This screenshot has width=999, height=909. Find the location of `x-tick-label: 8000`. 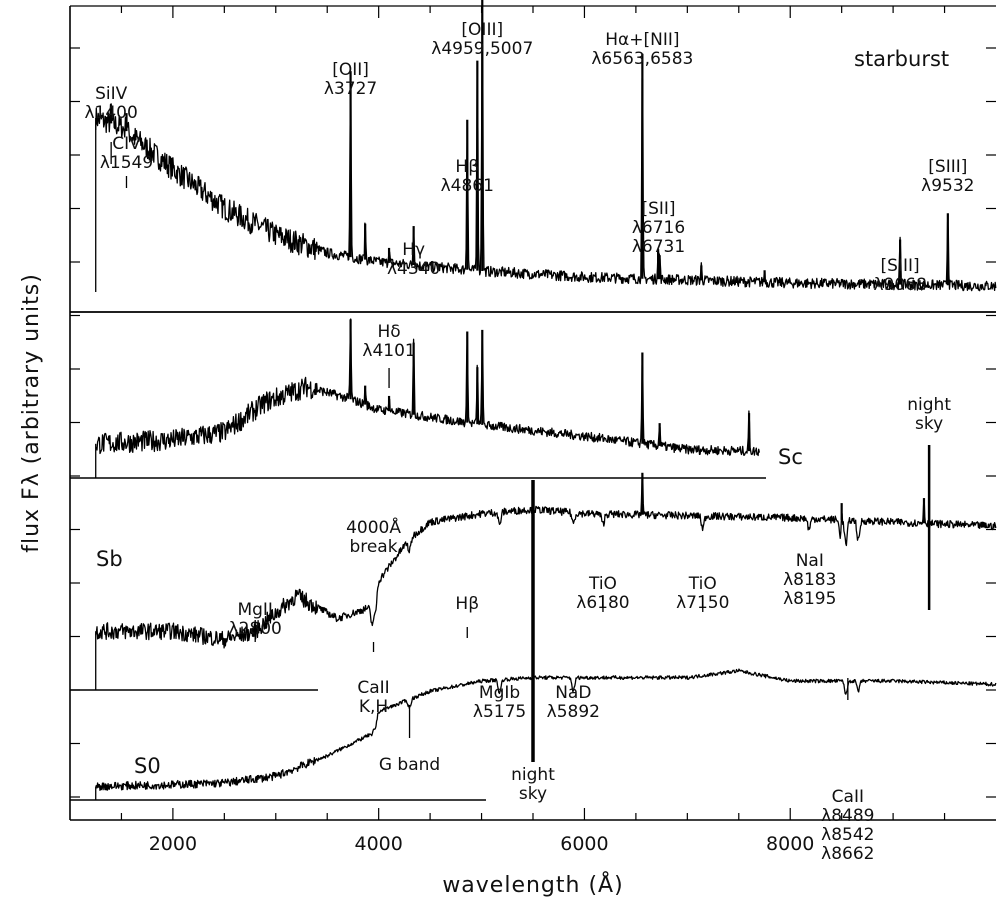

x-tick-label: 8000 is located at coordinates (790, 844).